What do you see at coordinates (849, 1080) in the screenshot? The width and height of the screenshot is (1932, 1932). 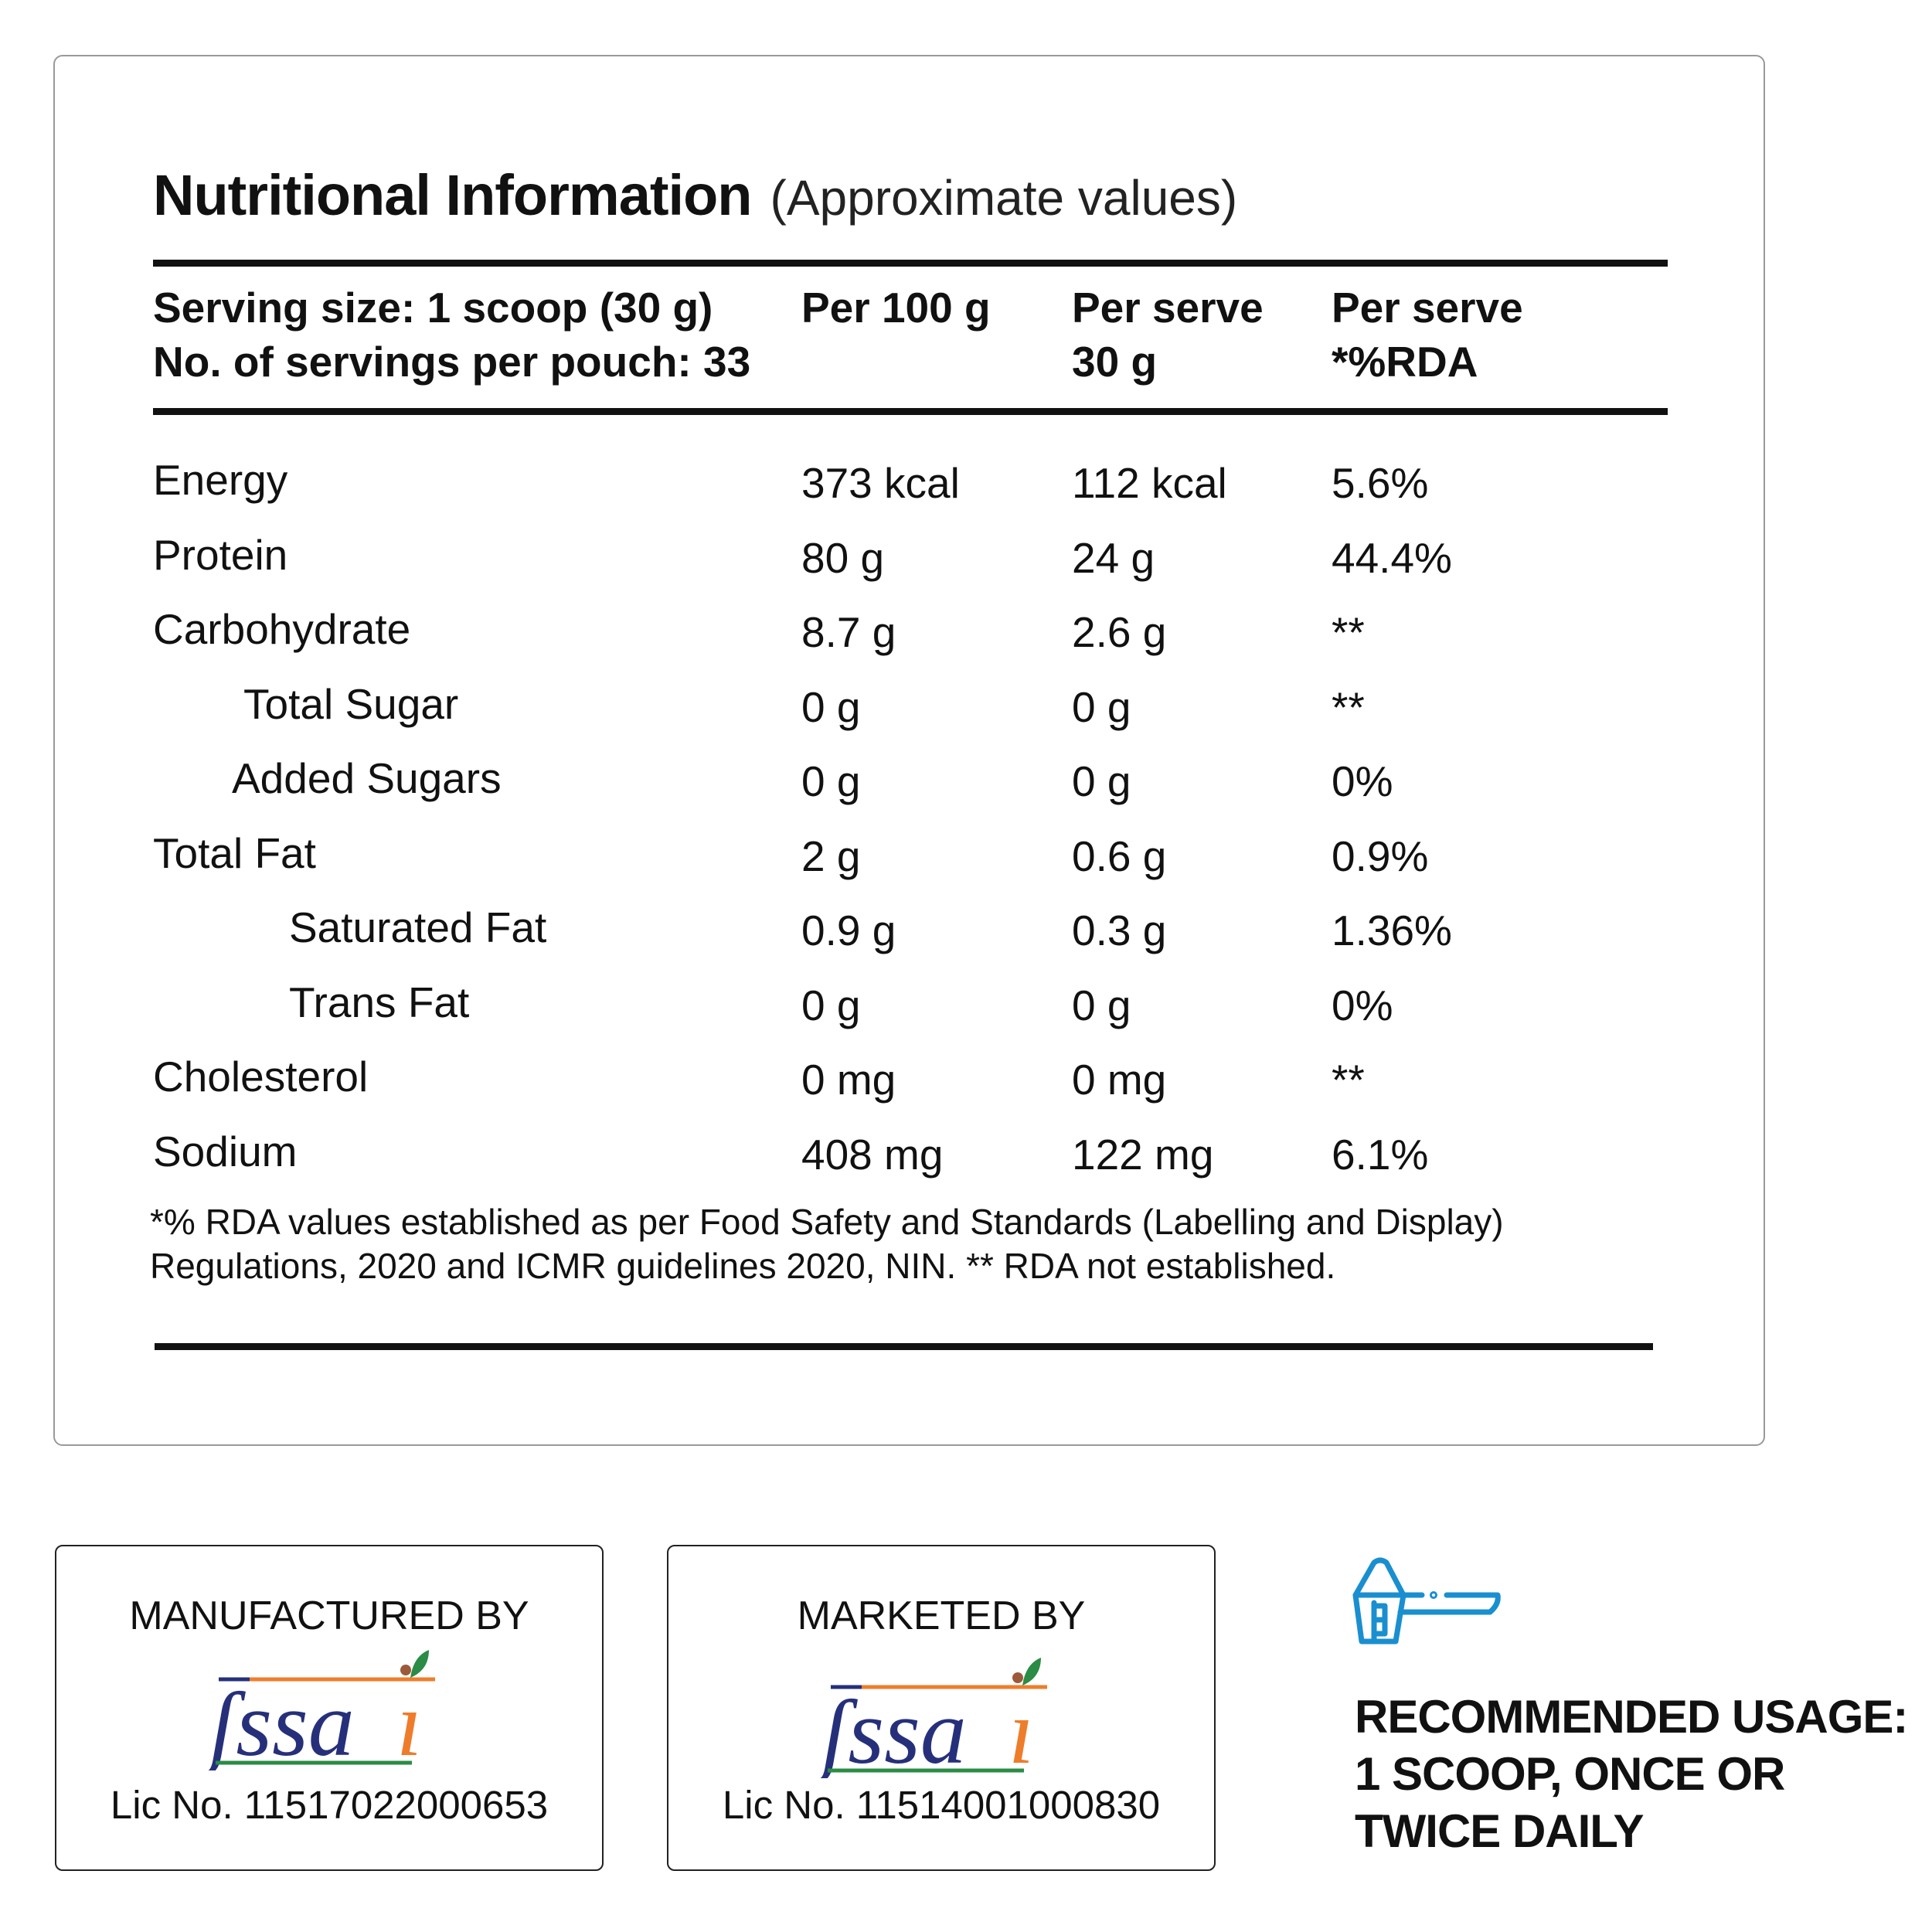 I see `value-per100: 0 mg` at bounding box center [849, 1080].